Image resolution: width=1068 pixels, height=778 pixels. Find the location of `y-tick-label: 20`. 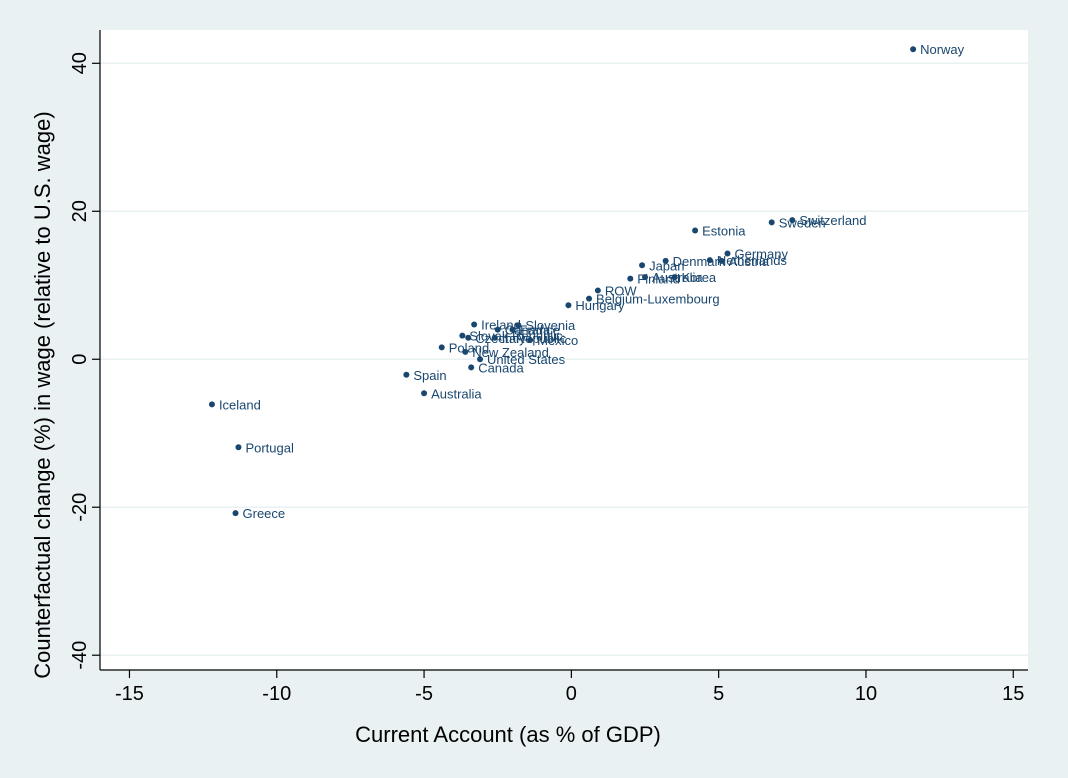

y-tick-label: 20 is located at coordinates (80, 211).